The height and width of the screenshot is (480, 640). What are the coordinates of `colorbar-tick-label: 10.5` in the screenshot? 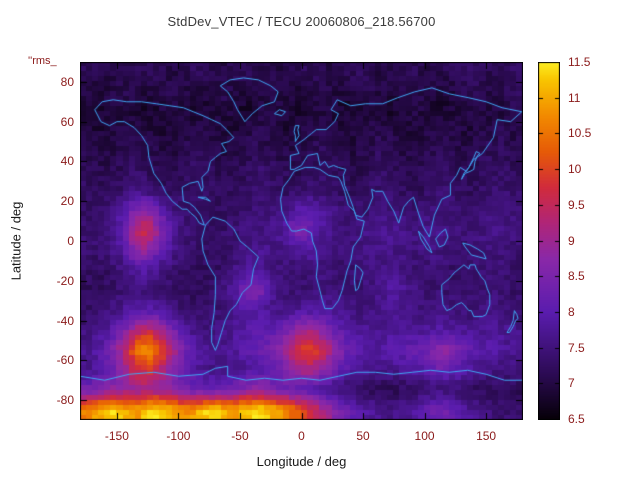 It's located at (580, 133).